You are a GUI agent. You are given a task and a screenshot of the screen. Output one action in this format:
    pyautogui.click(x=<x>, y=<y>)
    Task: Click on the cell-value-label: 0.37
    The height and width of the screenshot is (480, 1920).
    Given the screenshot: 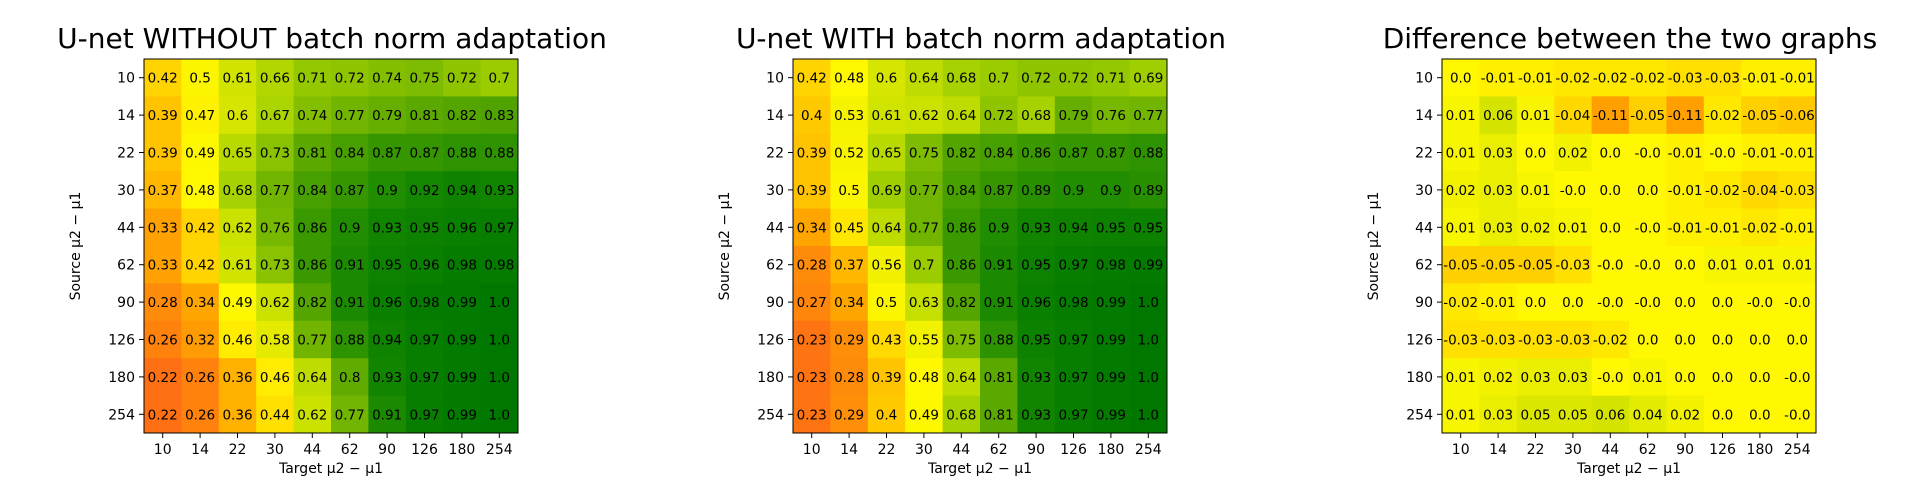 What is the action you would take?
    pyautogui.click(x=849, y=266)
    